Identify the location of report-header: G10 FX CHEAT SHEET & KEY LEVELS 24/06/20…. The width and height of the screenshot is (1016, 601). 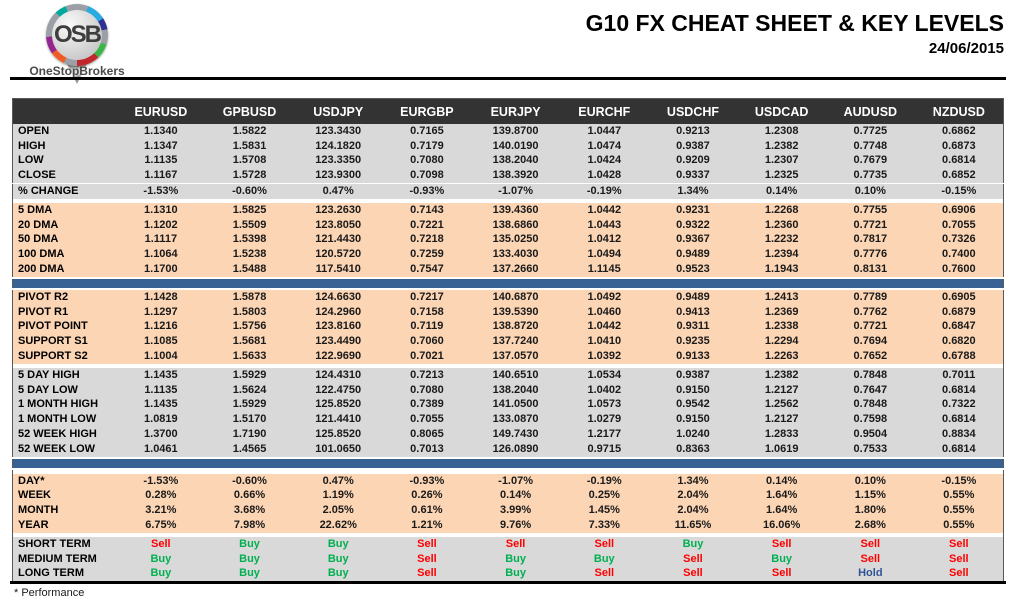
(795, 33).